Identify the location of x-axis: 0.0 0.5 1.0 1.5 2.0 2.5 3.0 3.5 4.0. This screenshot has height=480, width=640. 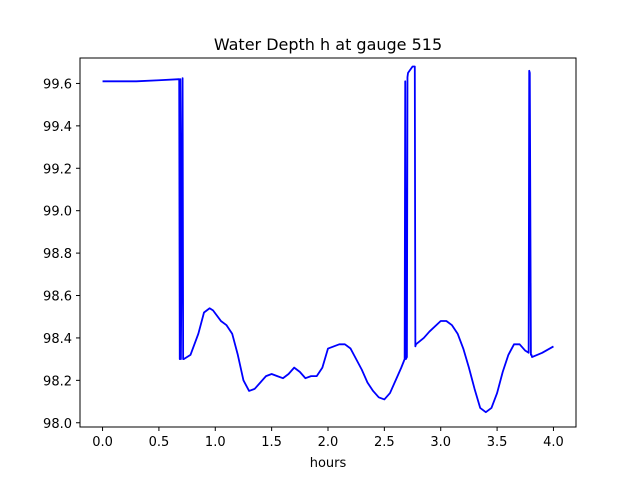
(328, 438).